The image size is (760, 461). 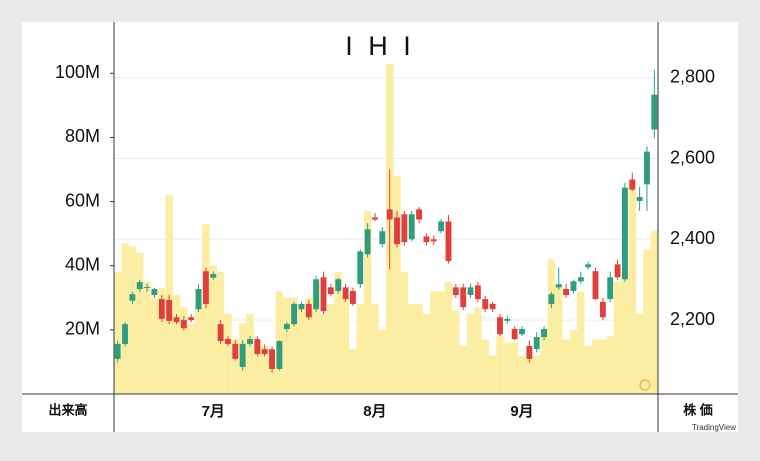 What do you see at coordinates (698, 409) in the screenshot?
I see `y2-axis-caption: 株 価` at bounding box center [698, 409].